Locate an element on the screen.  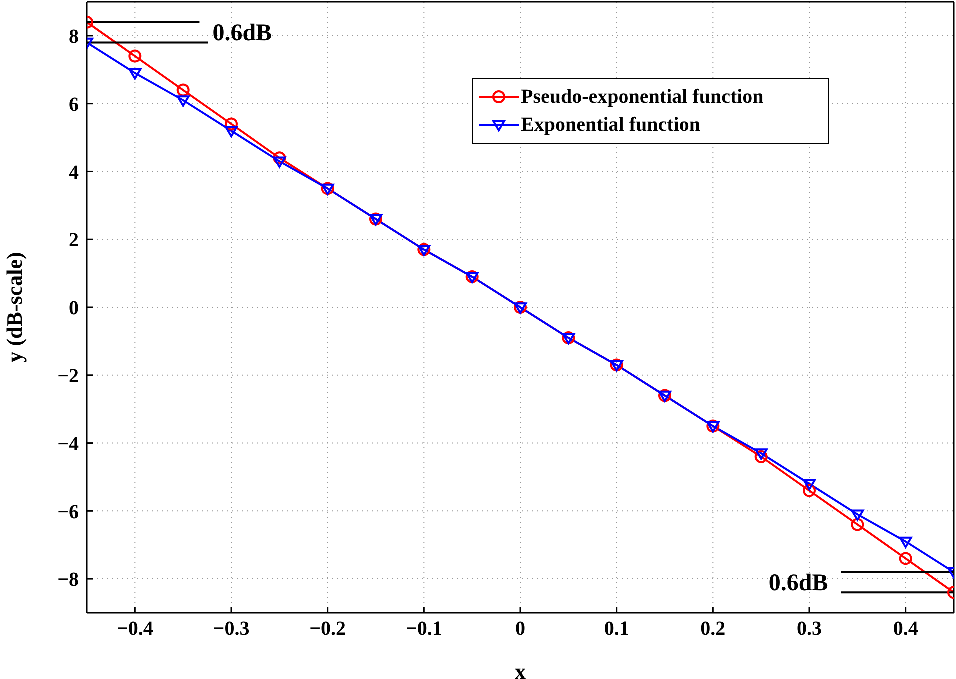
x-tick-label: 0.4 is located at coordinates (905, 629).